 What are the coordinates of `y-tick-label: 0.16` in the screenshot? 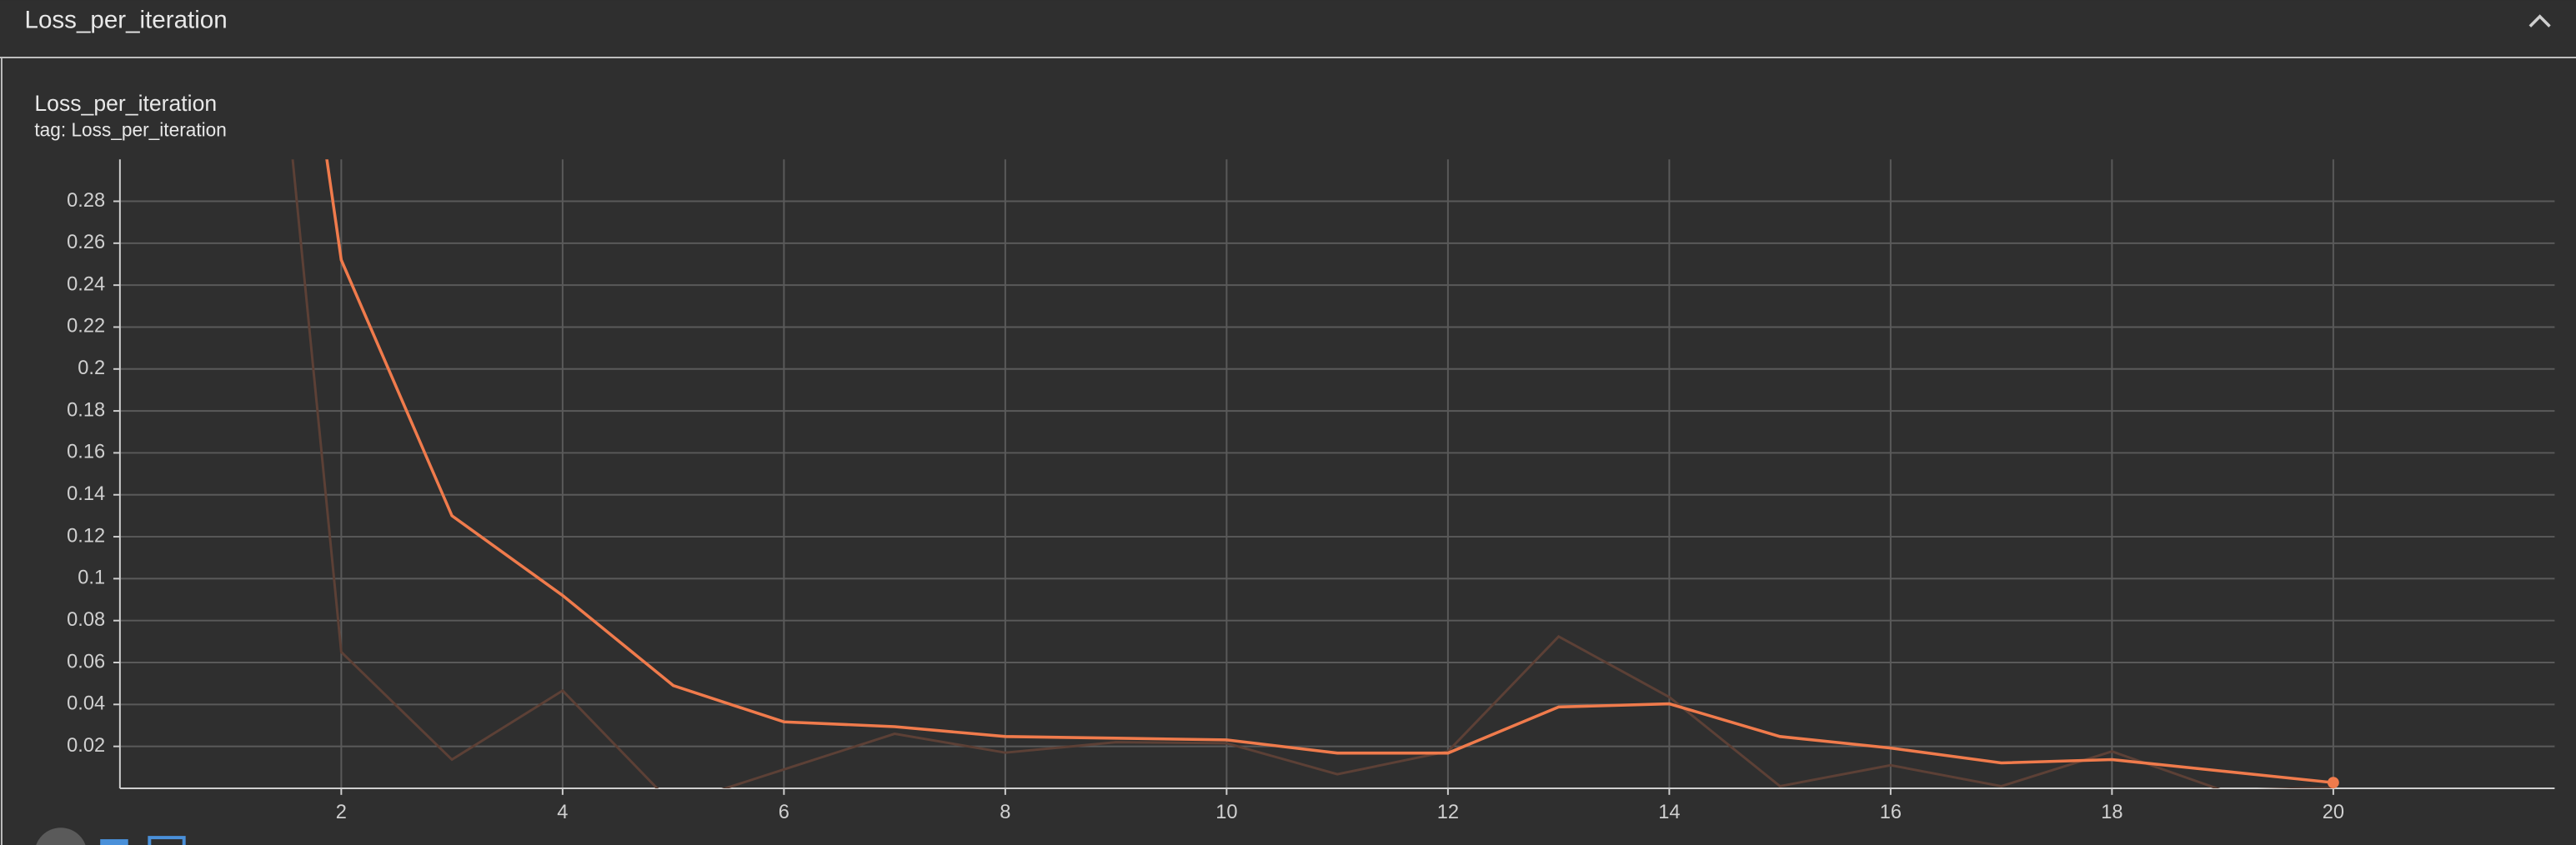 It's located at (86, 452).